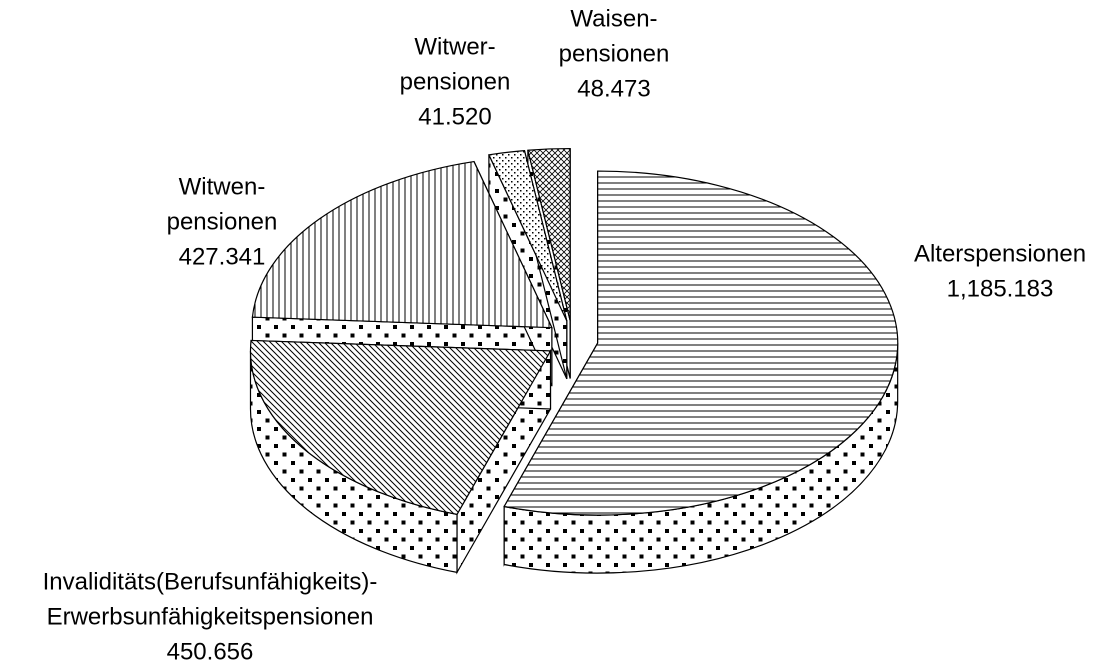 This screenshot has width=1115, height=668. I want to click on value-label: 450.656, so click(210, 651).